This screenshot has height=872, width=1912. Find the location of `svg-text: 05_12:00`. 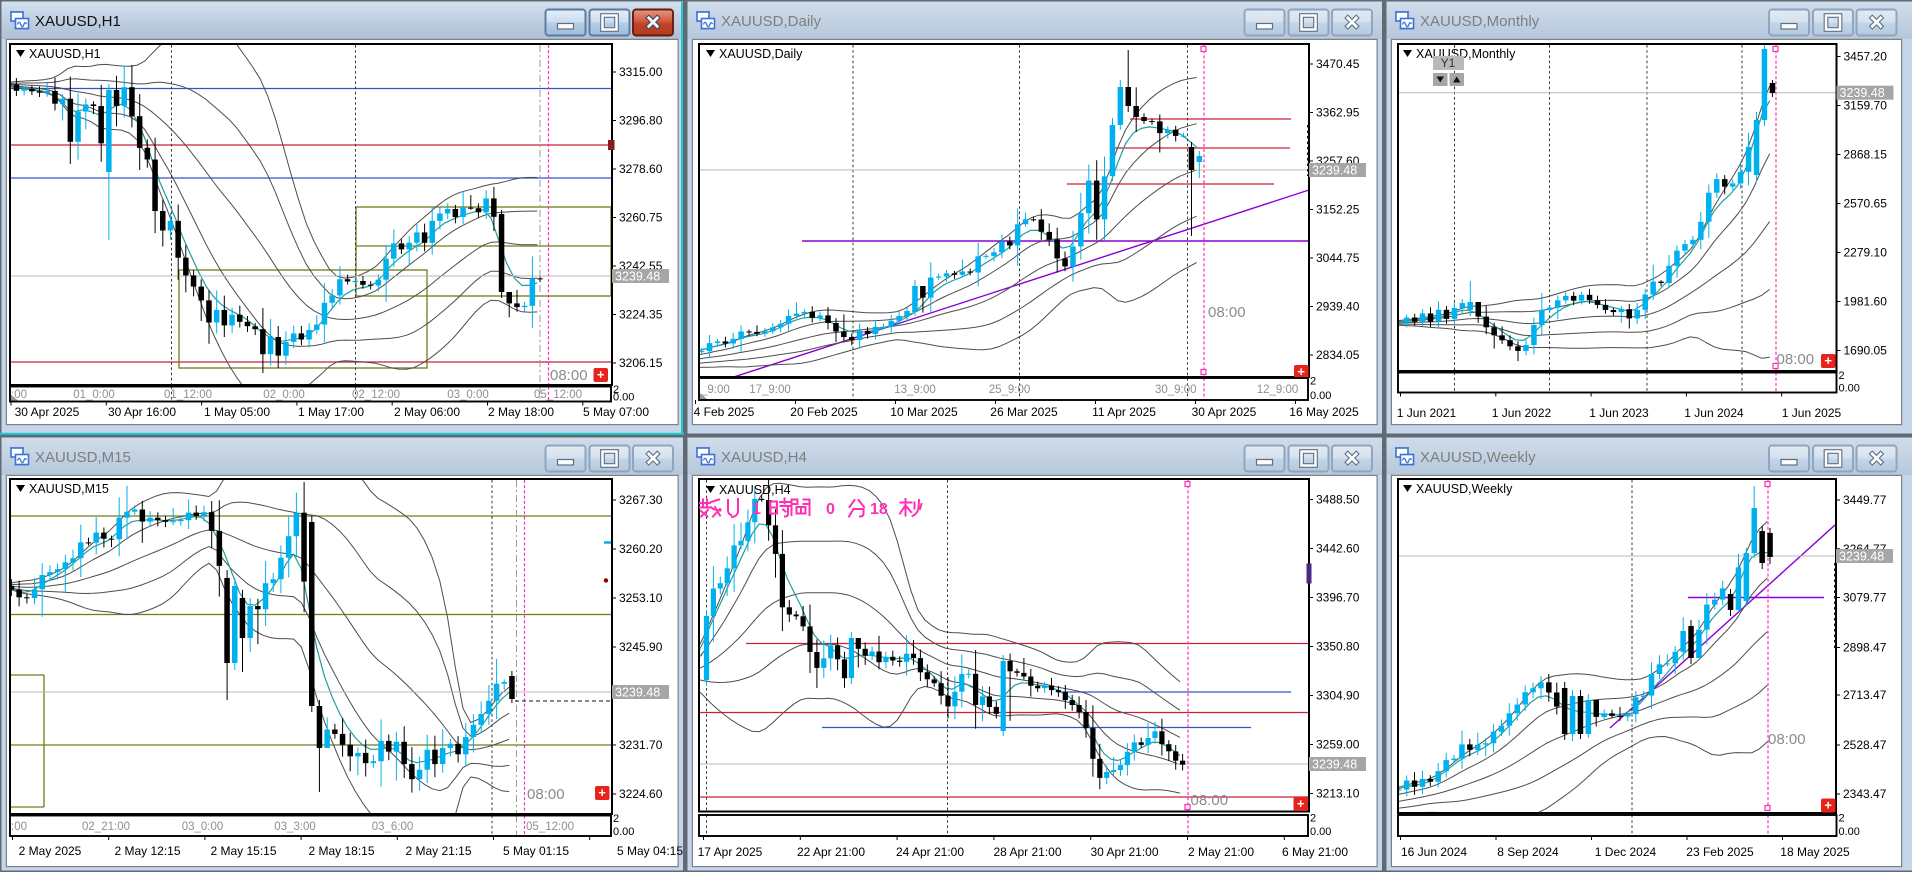

svg-text: 05_12:00 is located at coordinates (558, 395).